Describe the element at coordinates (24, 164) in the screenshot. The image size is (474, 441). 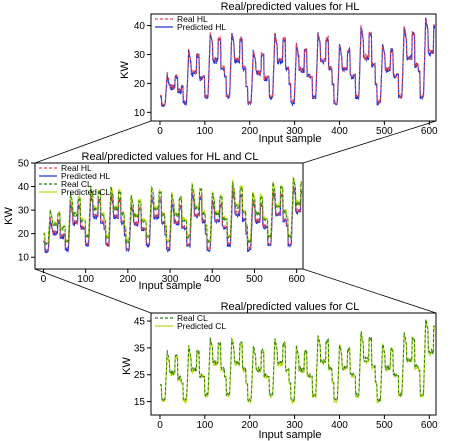
I see `y-tick-label: 50` at that location.